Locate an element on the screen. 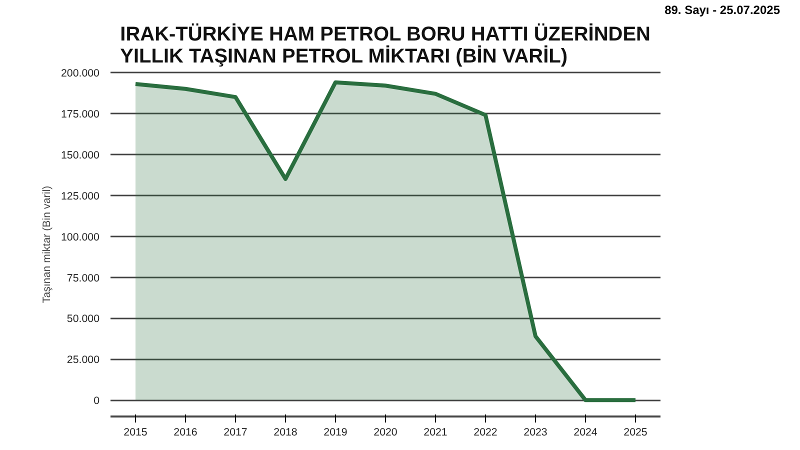  x-tick-label: 2025 is located at coordinates (636, 432).